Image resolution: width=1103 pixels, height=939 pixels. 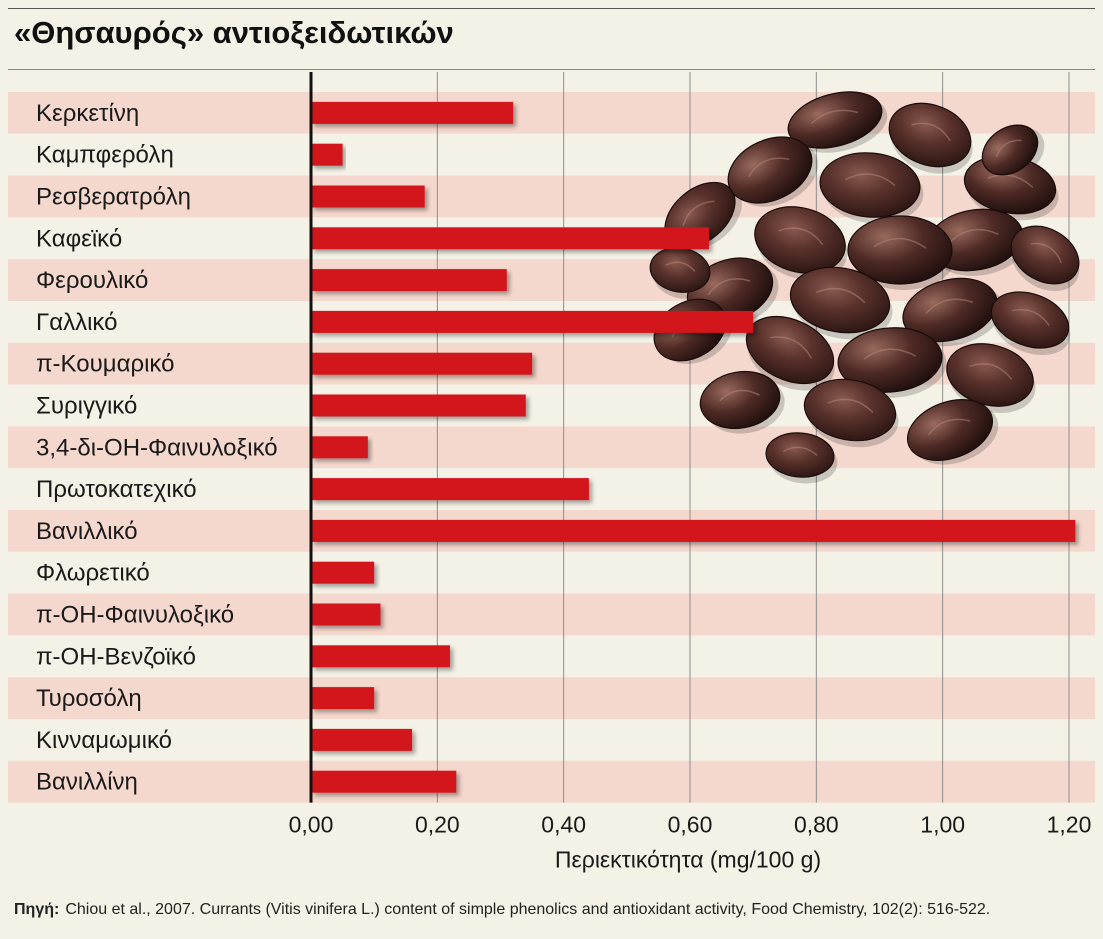 I want to click on category-label: Συριγγικό, so click(x=86, y=406).